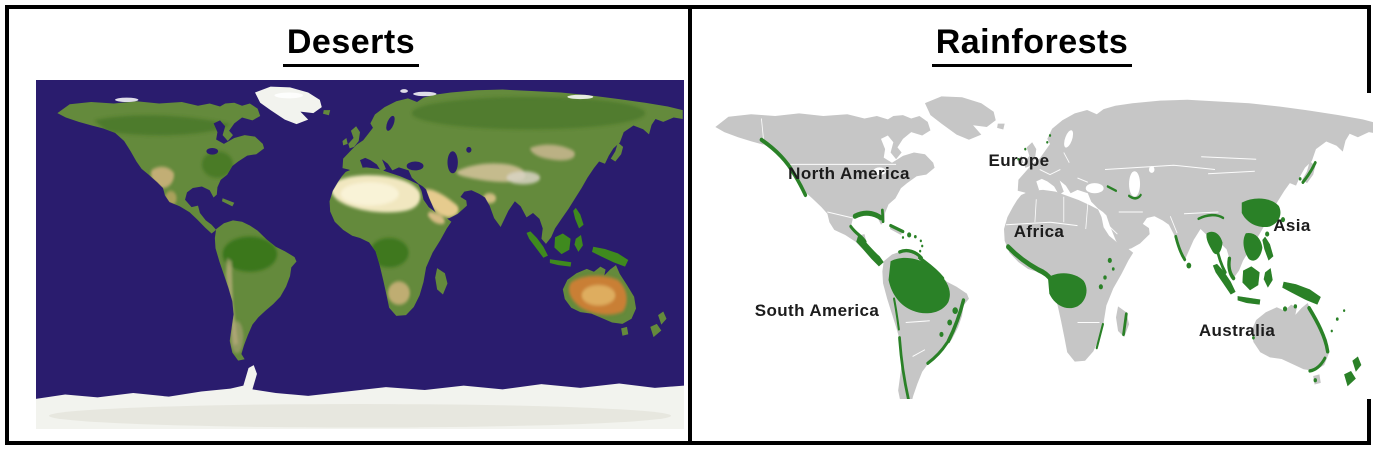 This screenshot has height=453, width=1377. I want to click on hainan-forest, so click(1267, 234).